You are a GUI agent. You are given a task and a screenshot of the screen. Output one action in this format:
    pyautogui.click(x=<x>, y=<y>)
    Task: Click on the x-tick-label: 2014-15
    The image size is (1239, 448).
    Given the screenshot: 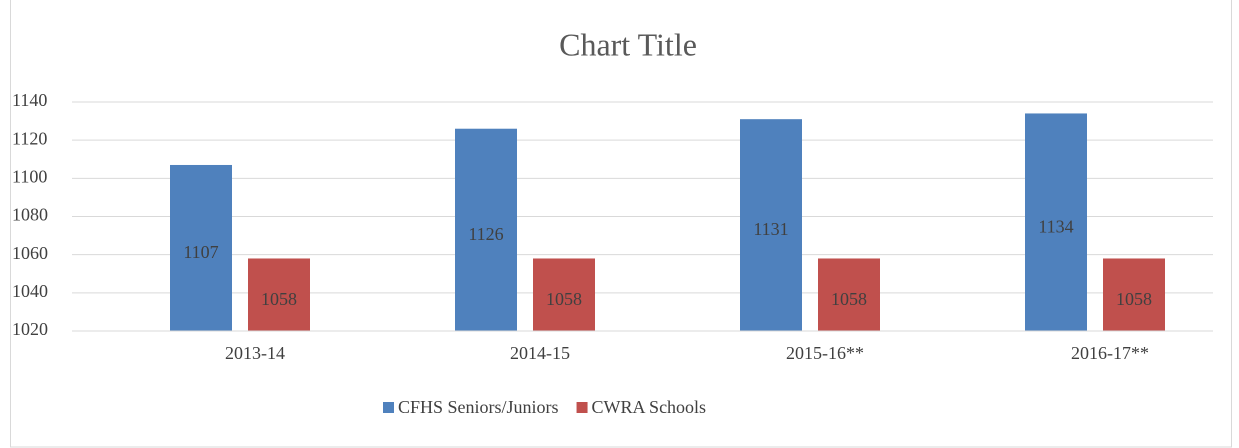 What is the action you would take?
    pyautogui.click(x=540, y=353)
    